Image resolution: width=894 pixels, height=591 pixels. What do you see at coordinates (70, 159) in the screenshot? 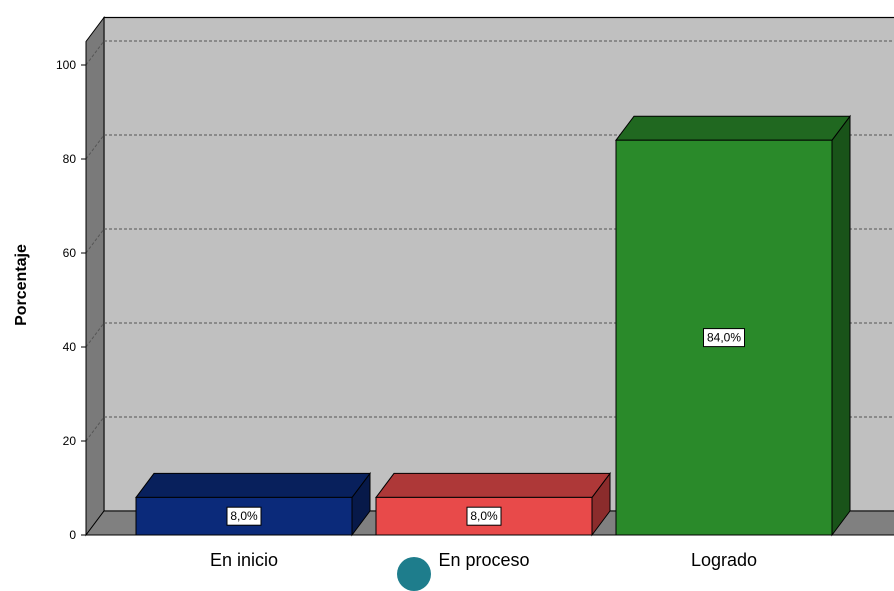
I see `y-tick-label: 80` at bounding box center [70, 159].